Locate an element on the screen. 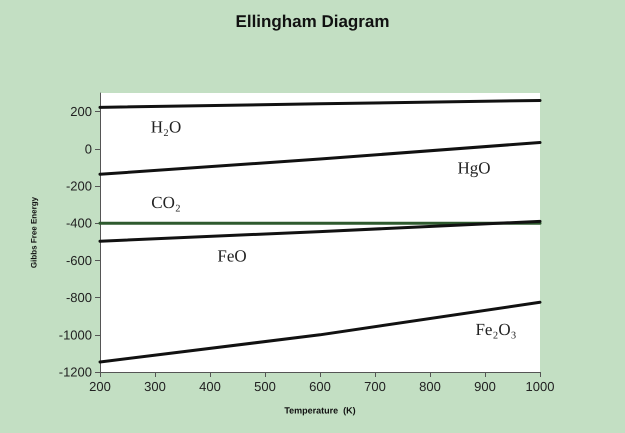  x-tick-label: 1000 is located at coordinates (540, 386).